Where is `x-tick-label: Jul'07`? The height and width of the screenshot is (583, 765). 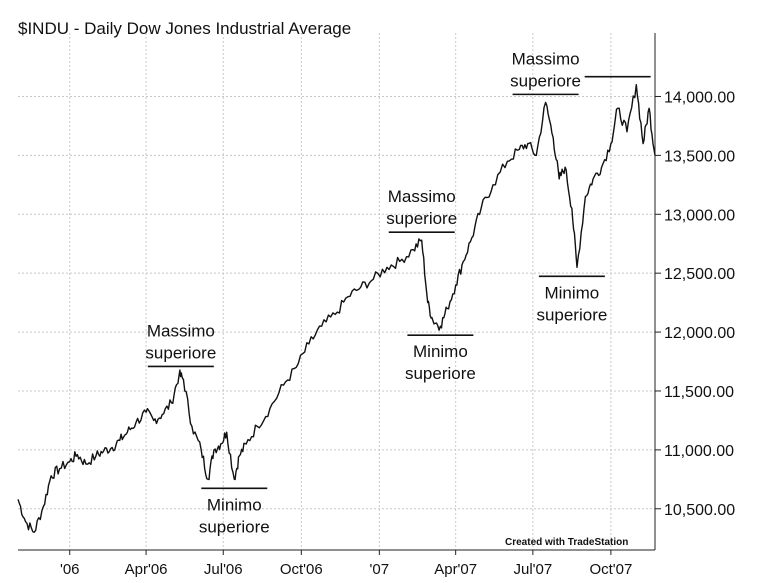 x-tick-label: Jul'07 is located at coordinates (532, 569).